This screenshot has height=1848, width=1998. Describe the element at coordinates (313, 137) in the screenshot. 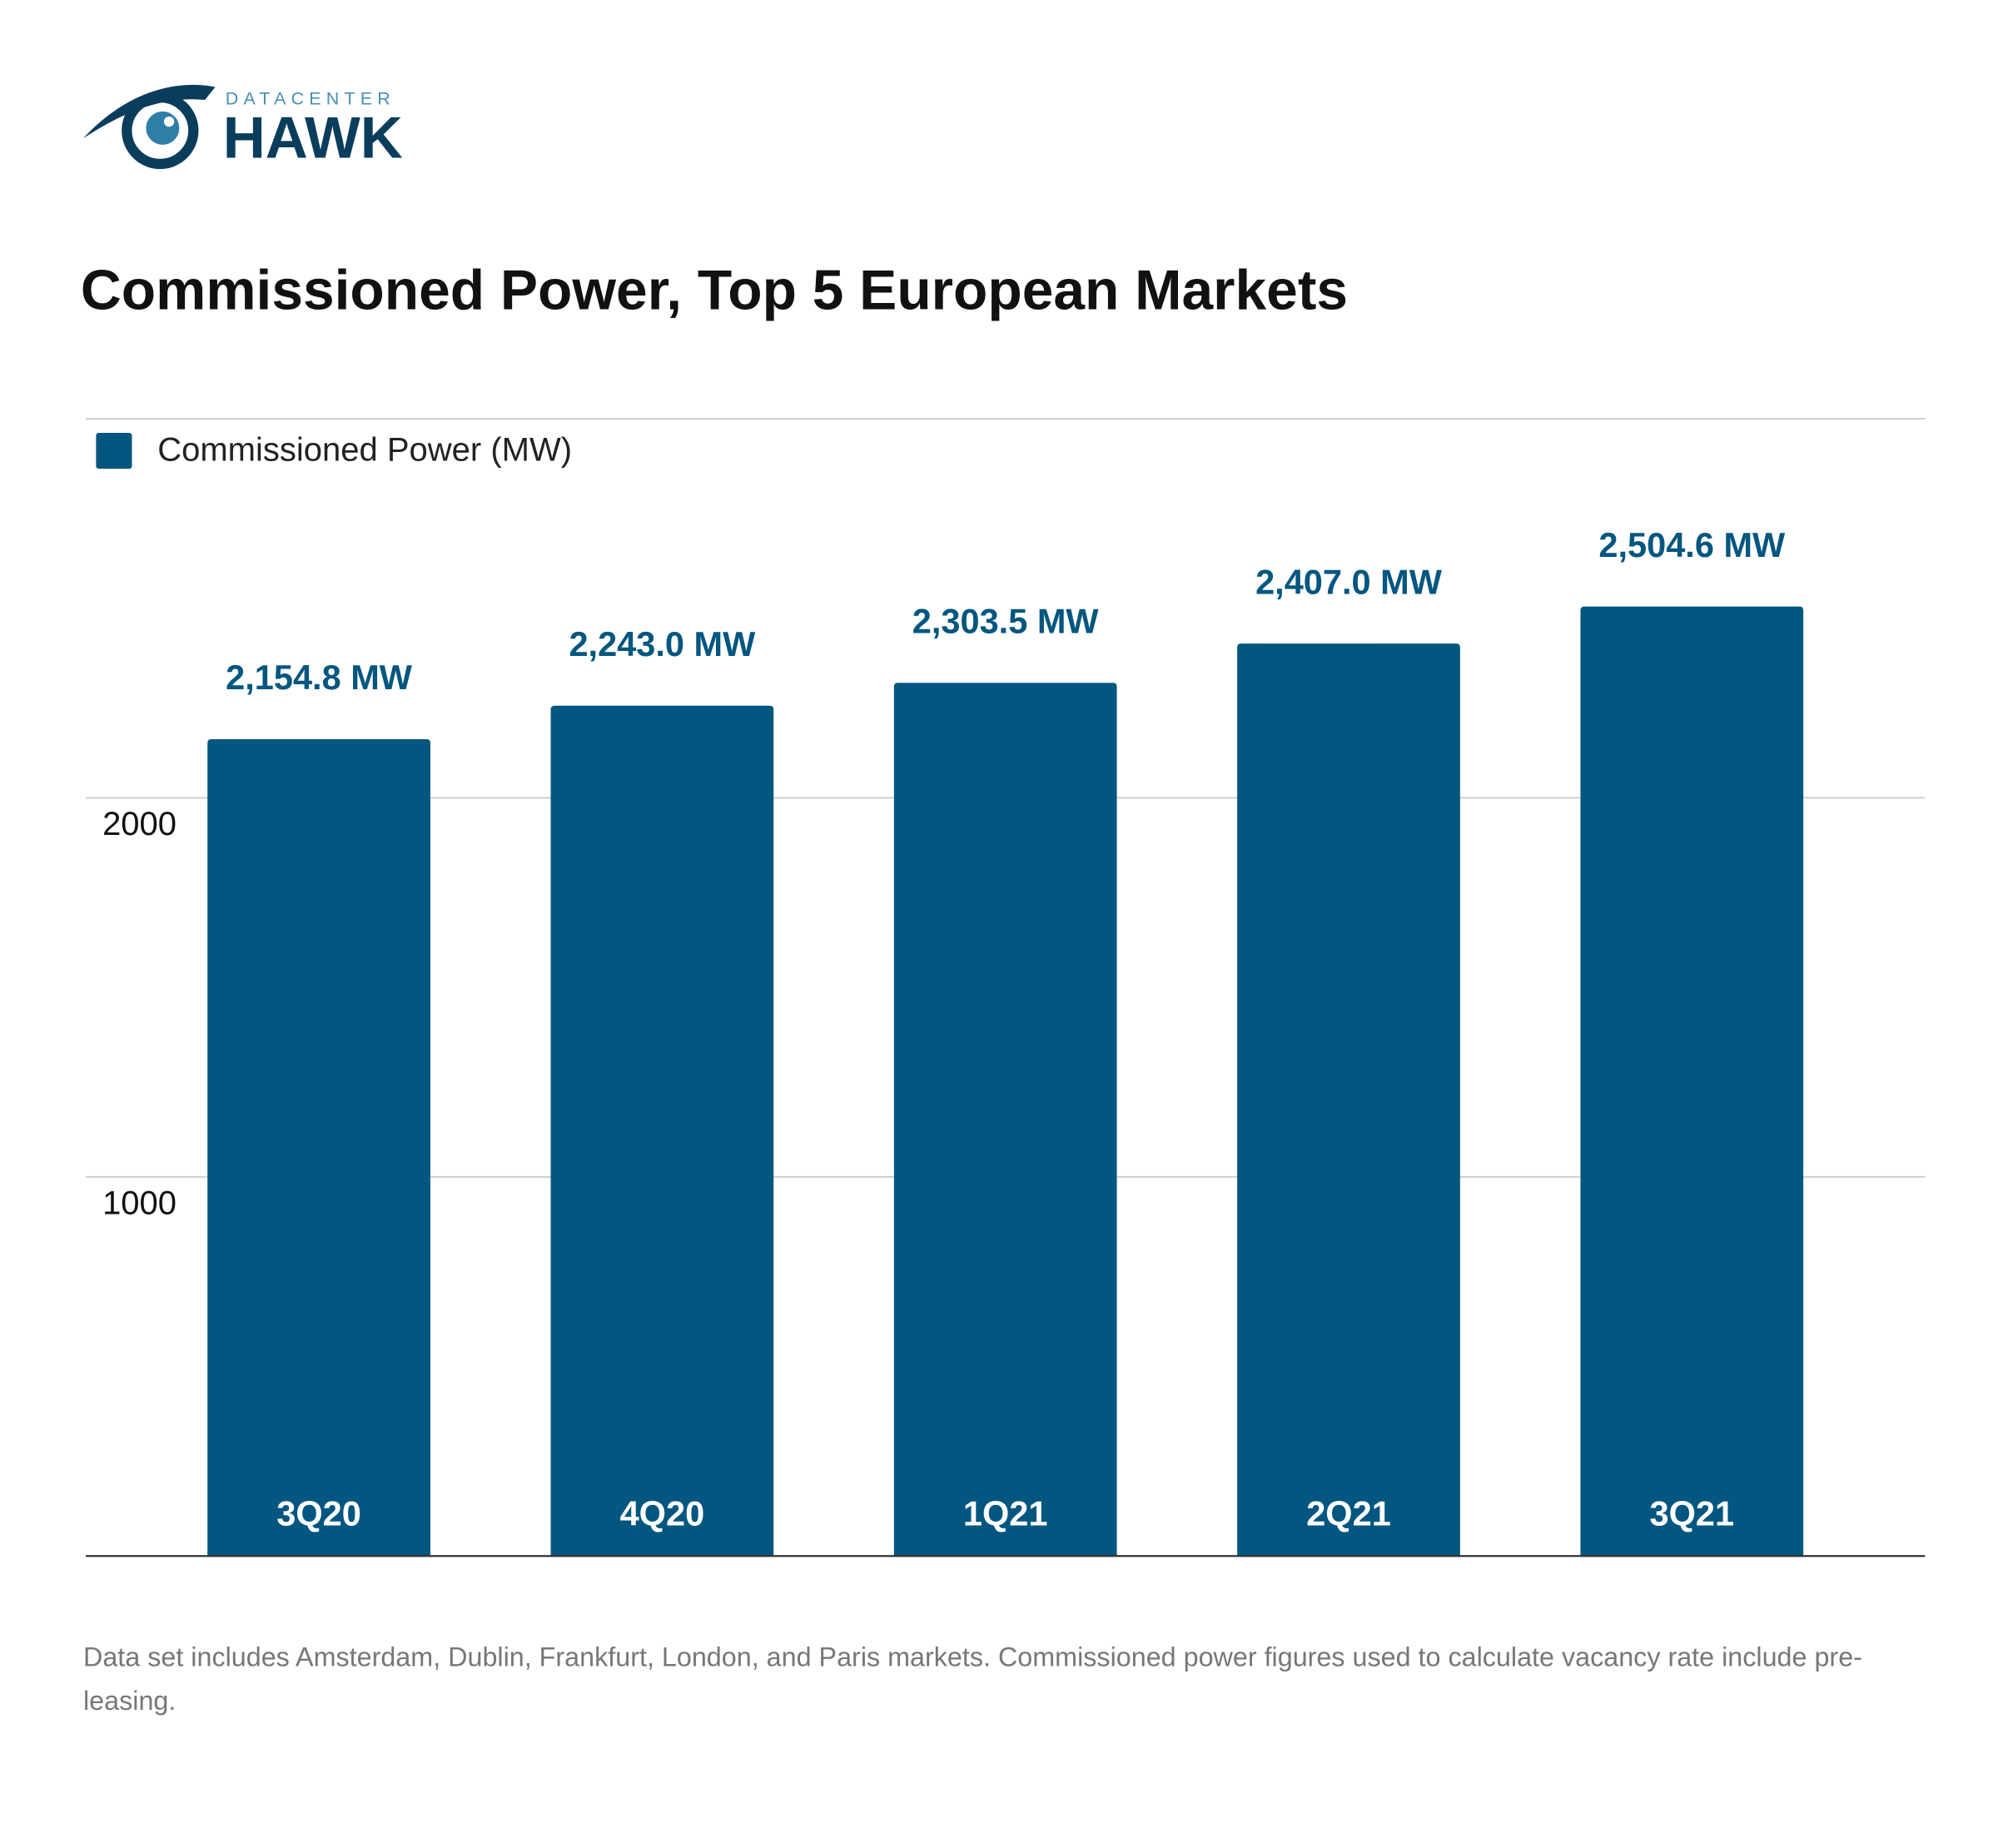

I see `logo-main: HAWK` at that location.